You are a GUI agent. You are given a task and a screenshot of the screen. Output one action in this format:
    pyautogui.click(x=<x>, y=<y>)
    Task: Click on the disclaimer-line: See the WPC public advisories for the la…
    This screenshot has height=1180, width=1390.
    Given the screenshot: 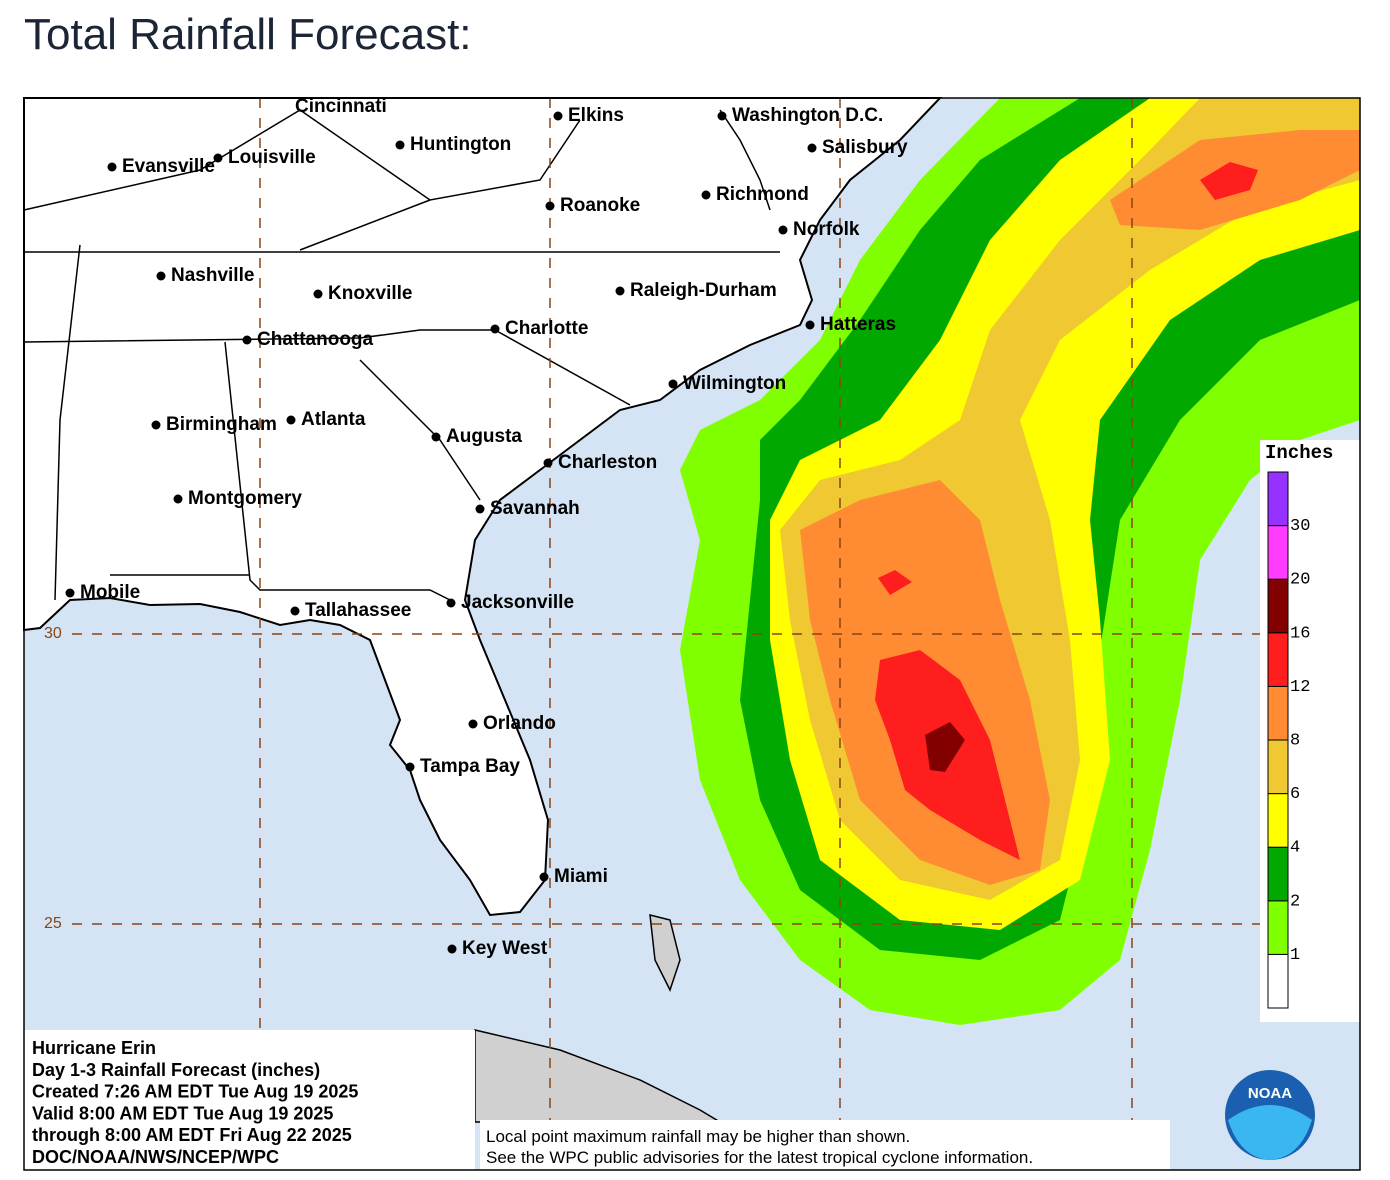 What is the action you would take?
    pyautogui.click(x=759, y=1157)
    